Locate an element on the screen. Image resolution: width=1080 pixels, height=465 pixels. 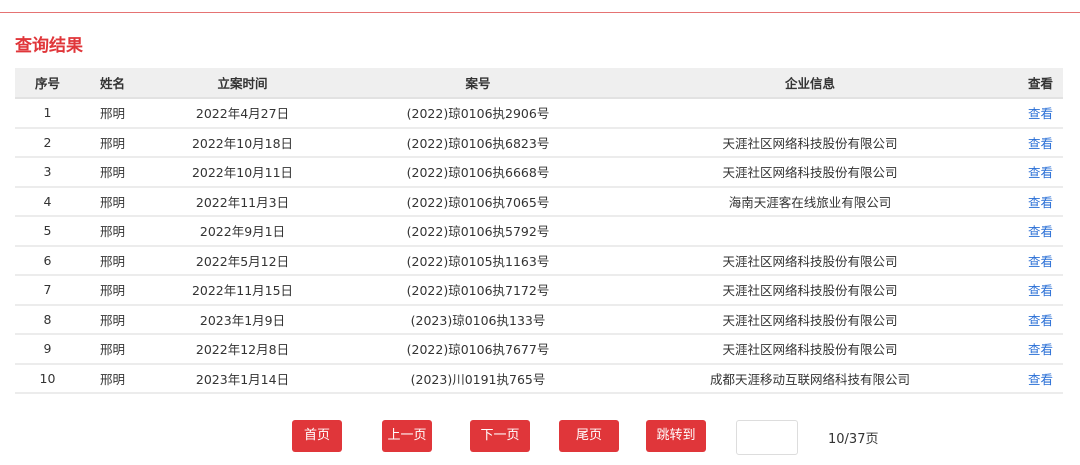
row-no: 8 is located at coordinates (47, 319).